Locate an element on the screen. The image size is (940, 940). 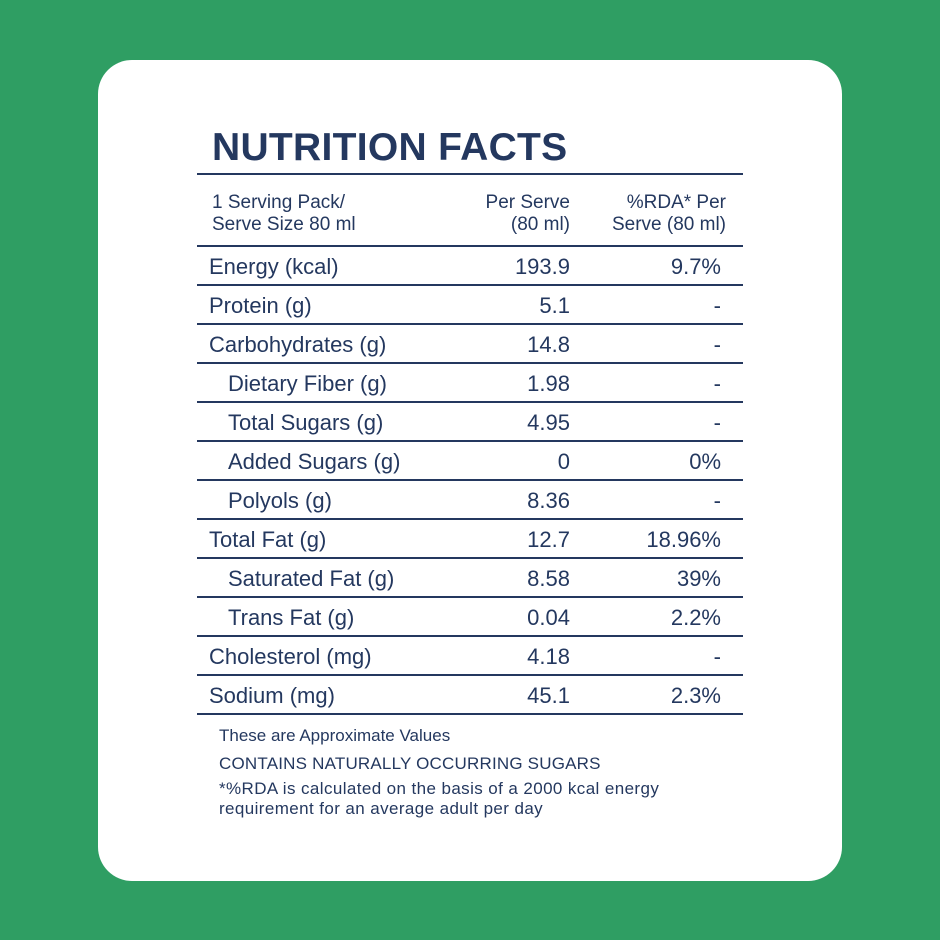
nutrient-name: Saturated Fat (g) is located at coordinates (311, 578).